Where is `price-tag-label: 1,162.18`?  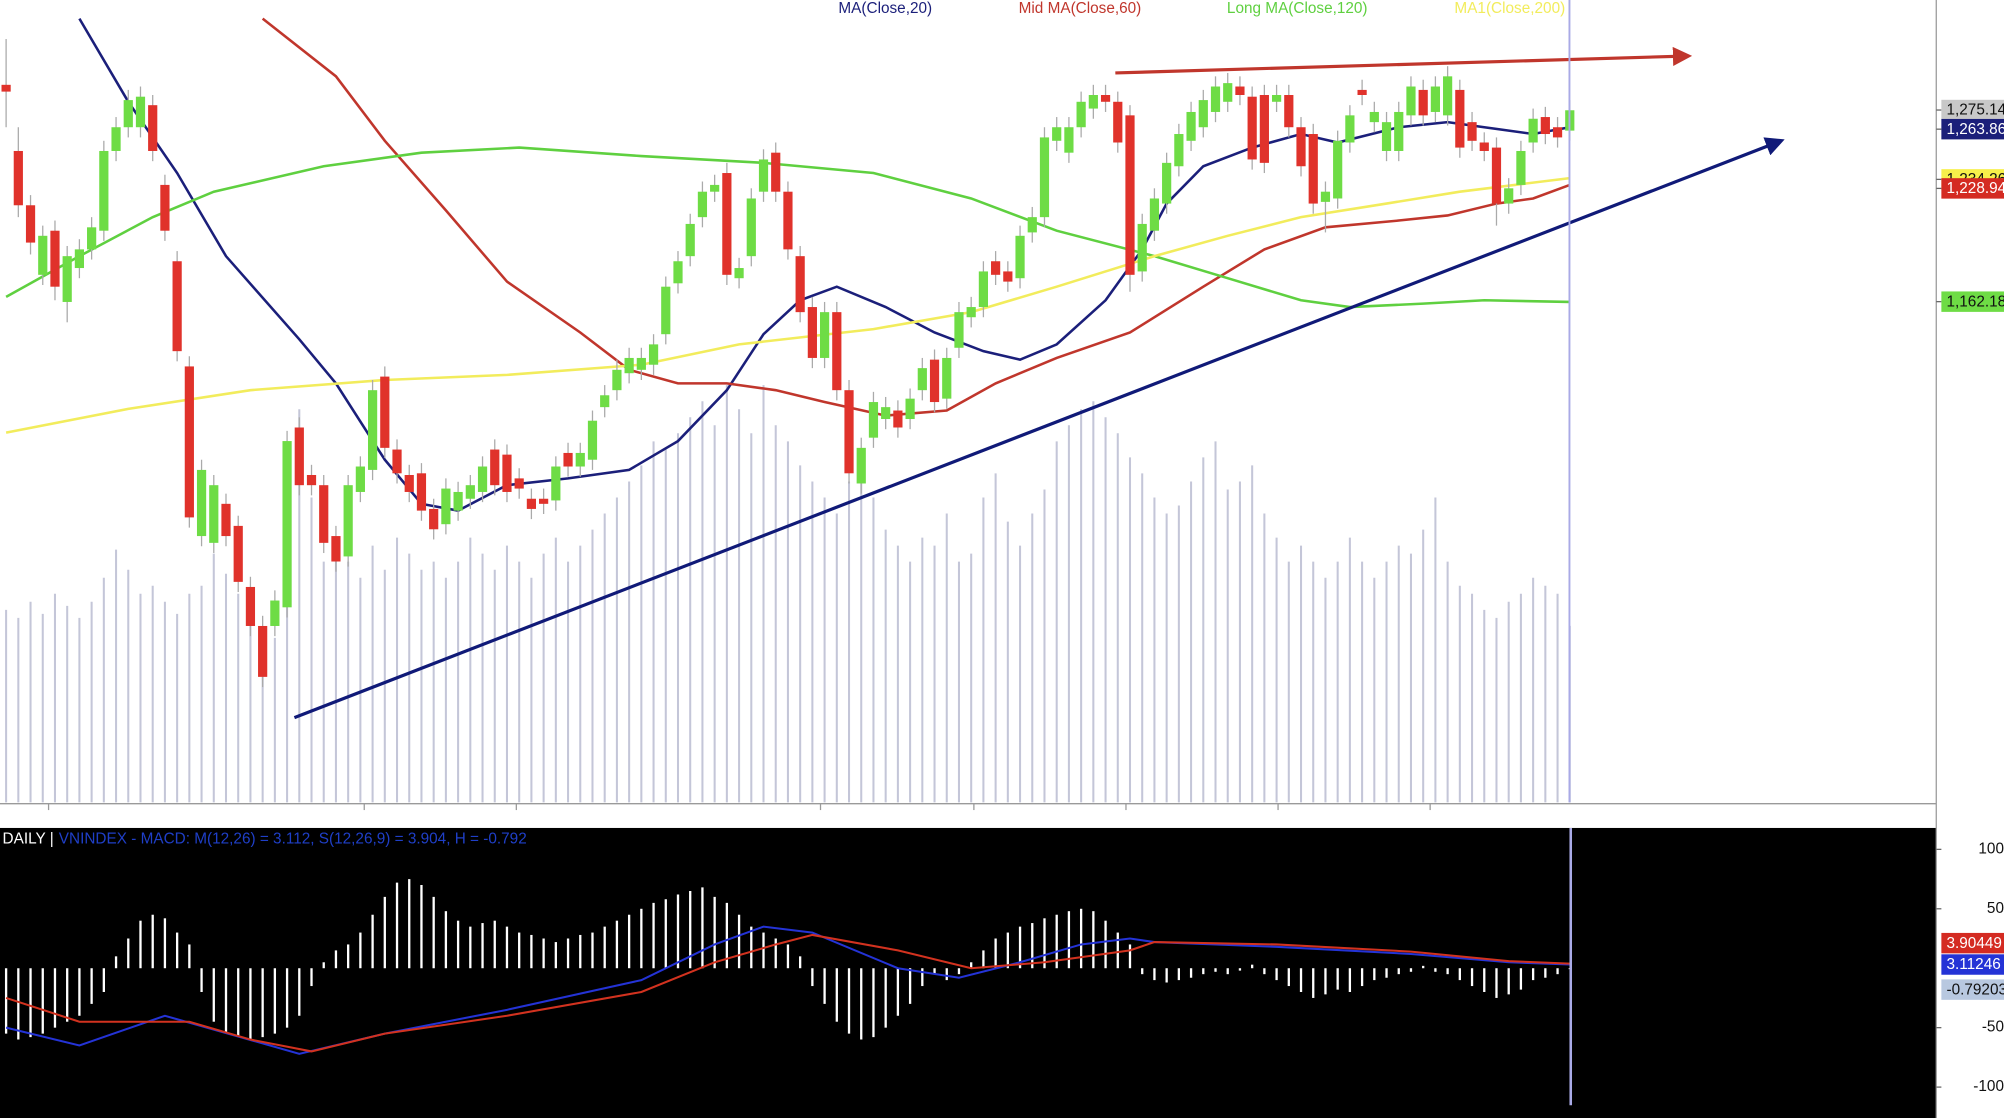
price-tag-label: 1,162.18 is located at coordinates (1975, 301).